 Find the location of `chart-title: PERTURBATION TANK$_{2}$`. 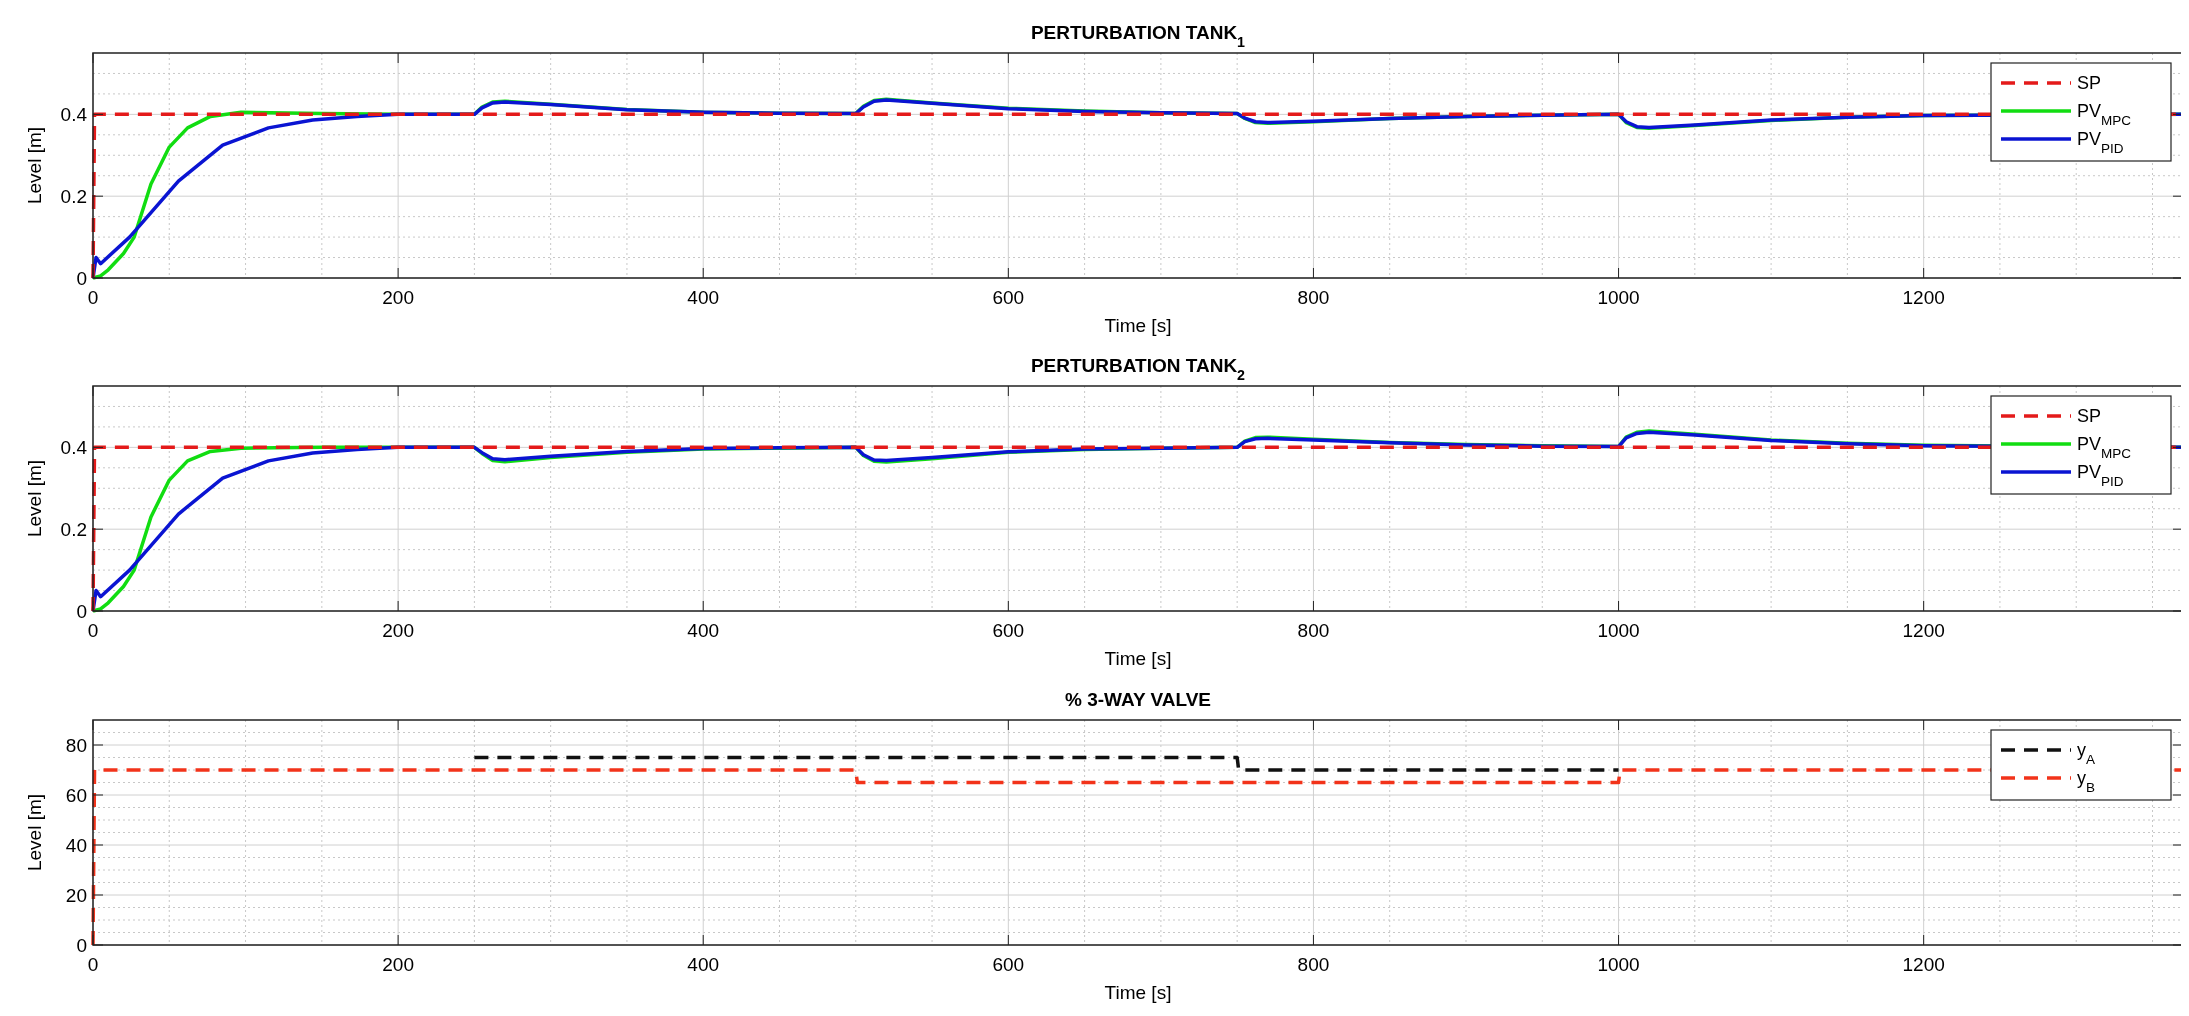

chart-title: PERTURBATION TANK$_{2}$ is located at coordinates (1138, 369).